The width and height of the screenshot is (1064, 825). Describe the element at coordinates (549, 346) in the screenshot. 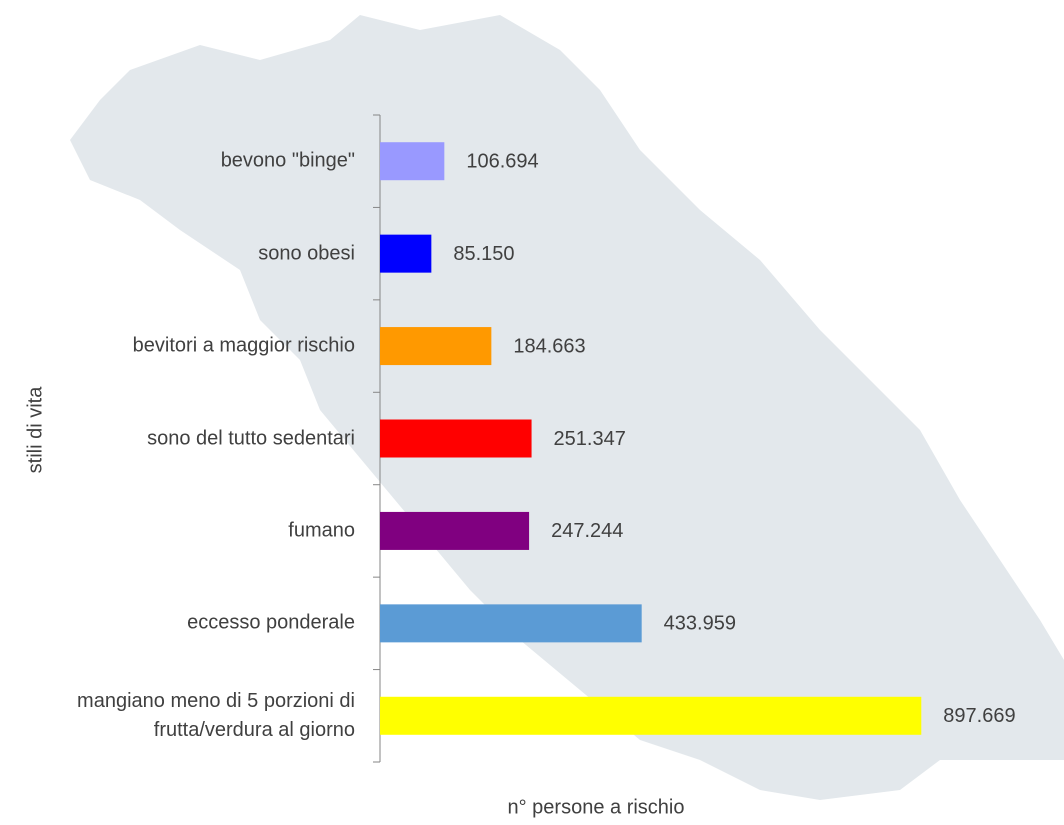

I see `value-label: 184.663` at that location.